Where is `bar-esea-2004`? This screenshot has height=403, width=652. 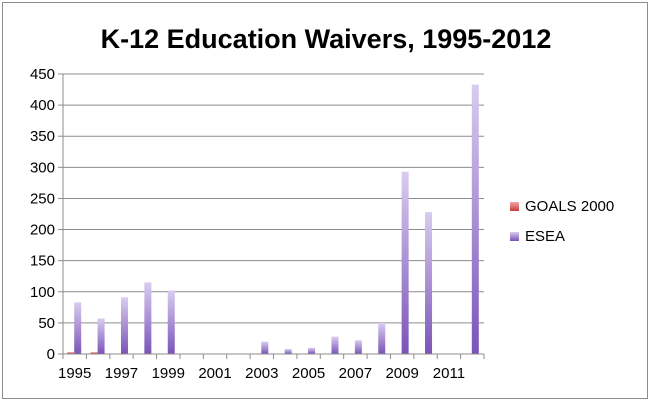 bar-esea-2004 is located at coordinates (288, 351).